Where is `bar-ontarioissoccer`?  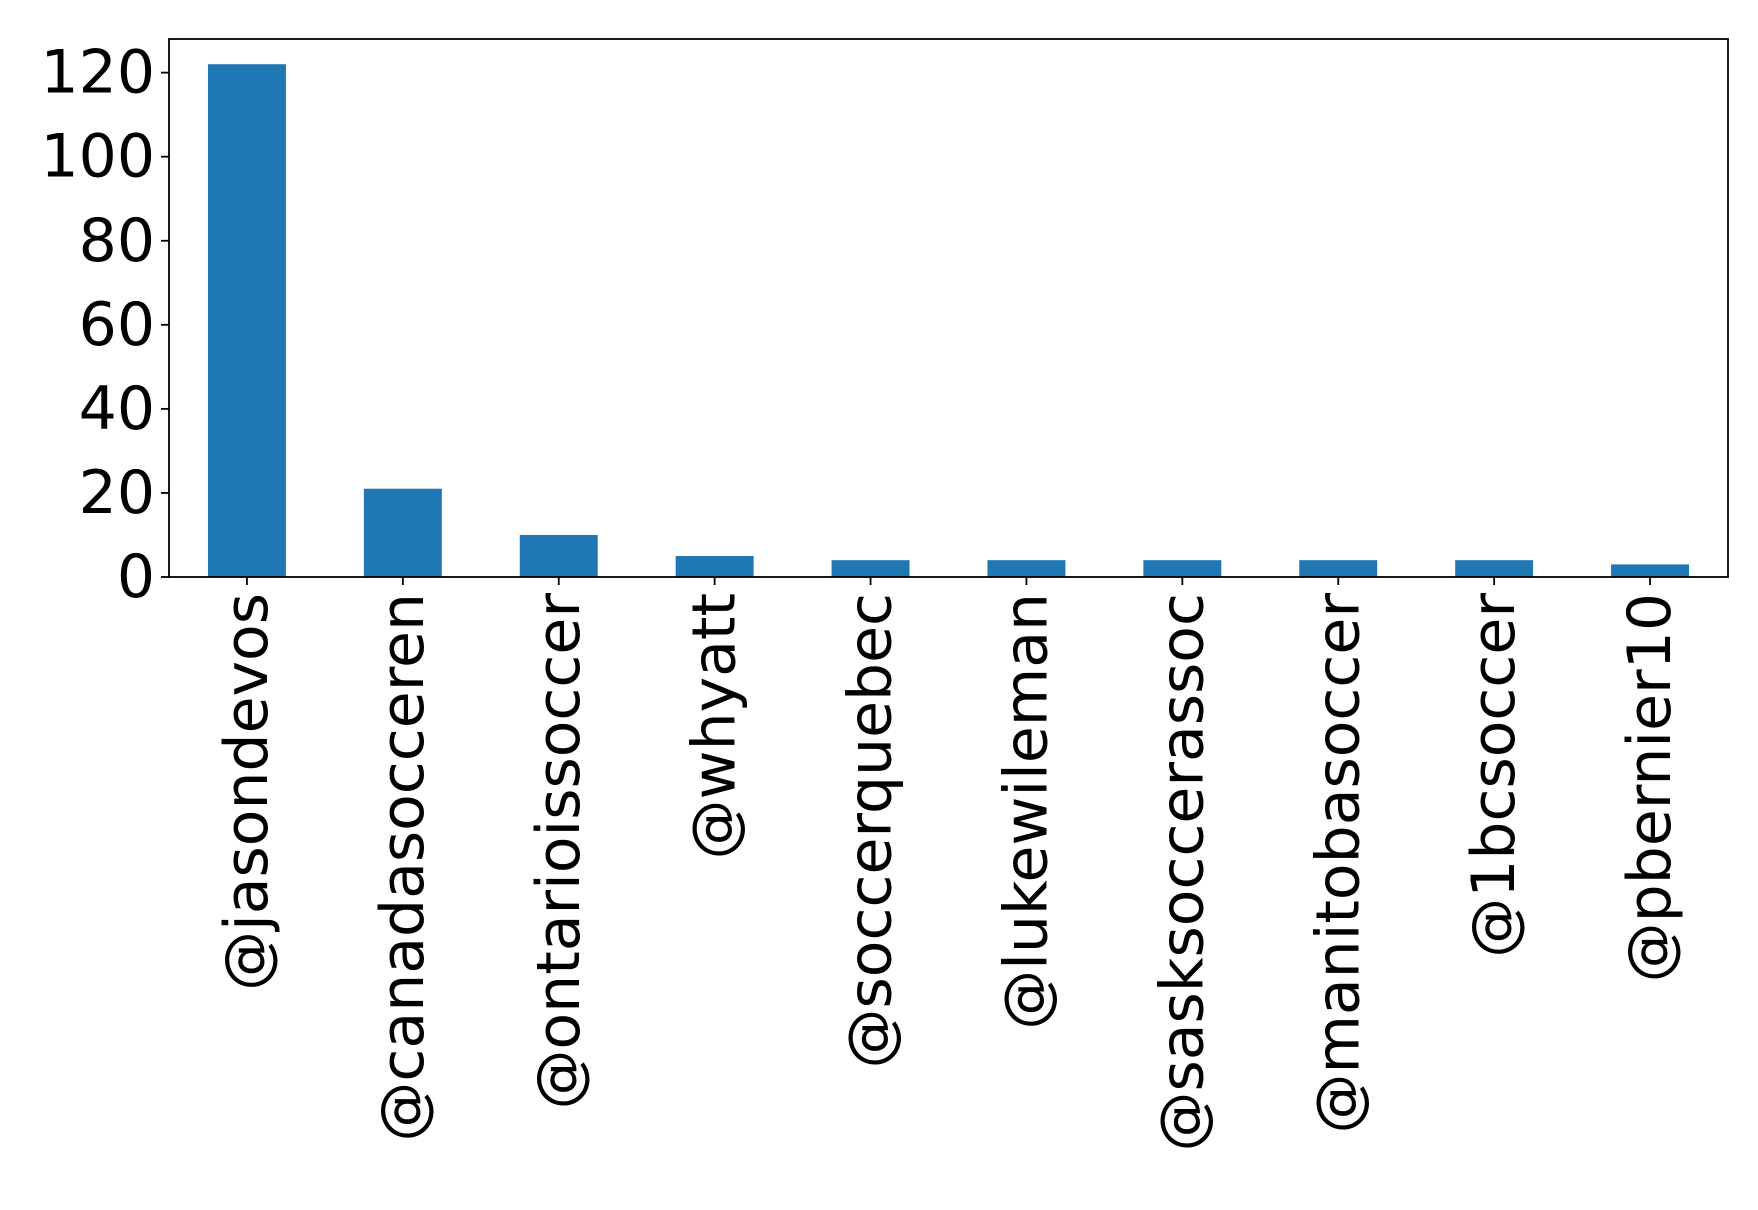 bar-ontarioissoccer is located at coordinates (558, 555).